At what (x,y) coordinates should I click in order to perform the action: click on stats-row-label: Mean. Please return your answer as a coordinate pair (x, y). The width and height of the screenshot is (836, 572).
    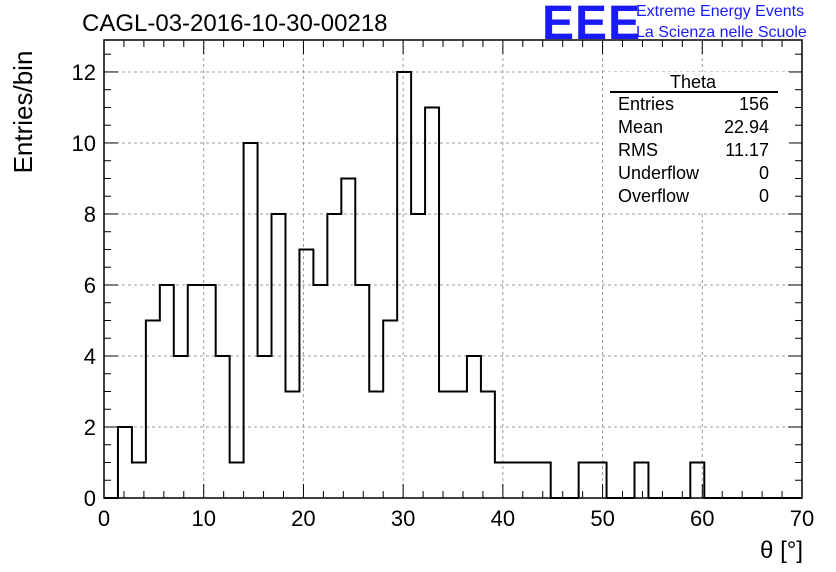
    Looking at the image, I should click on (640, 127).